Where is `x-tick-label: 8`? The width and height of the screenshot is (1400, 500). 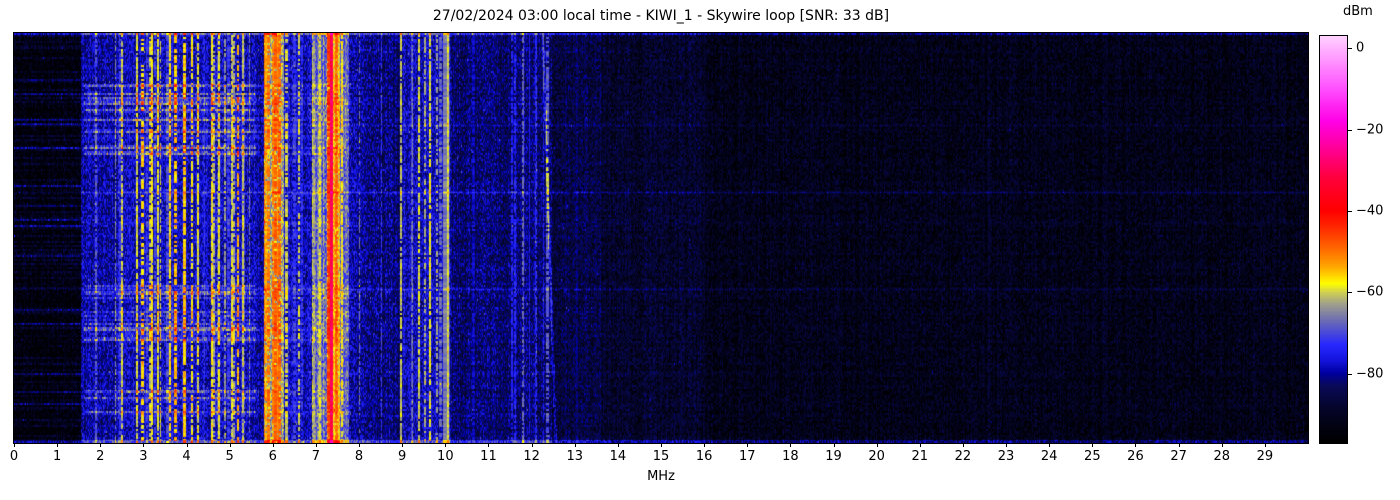
x-tick-label: 8 is located at coordinates (359, 456).